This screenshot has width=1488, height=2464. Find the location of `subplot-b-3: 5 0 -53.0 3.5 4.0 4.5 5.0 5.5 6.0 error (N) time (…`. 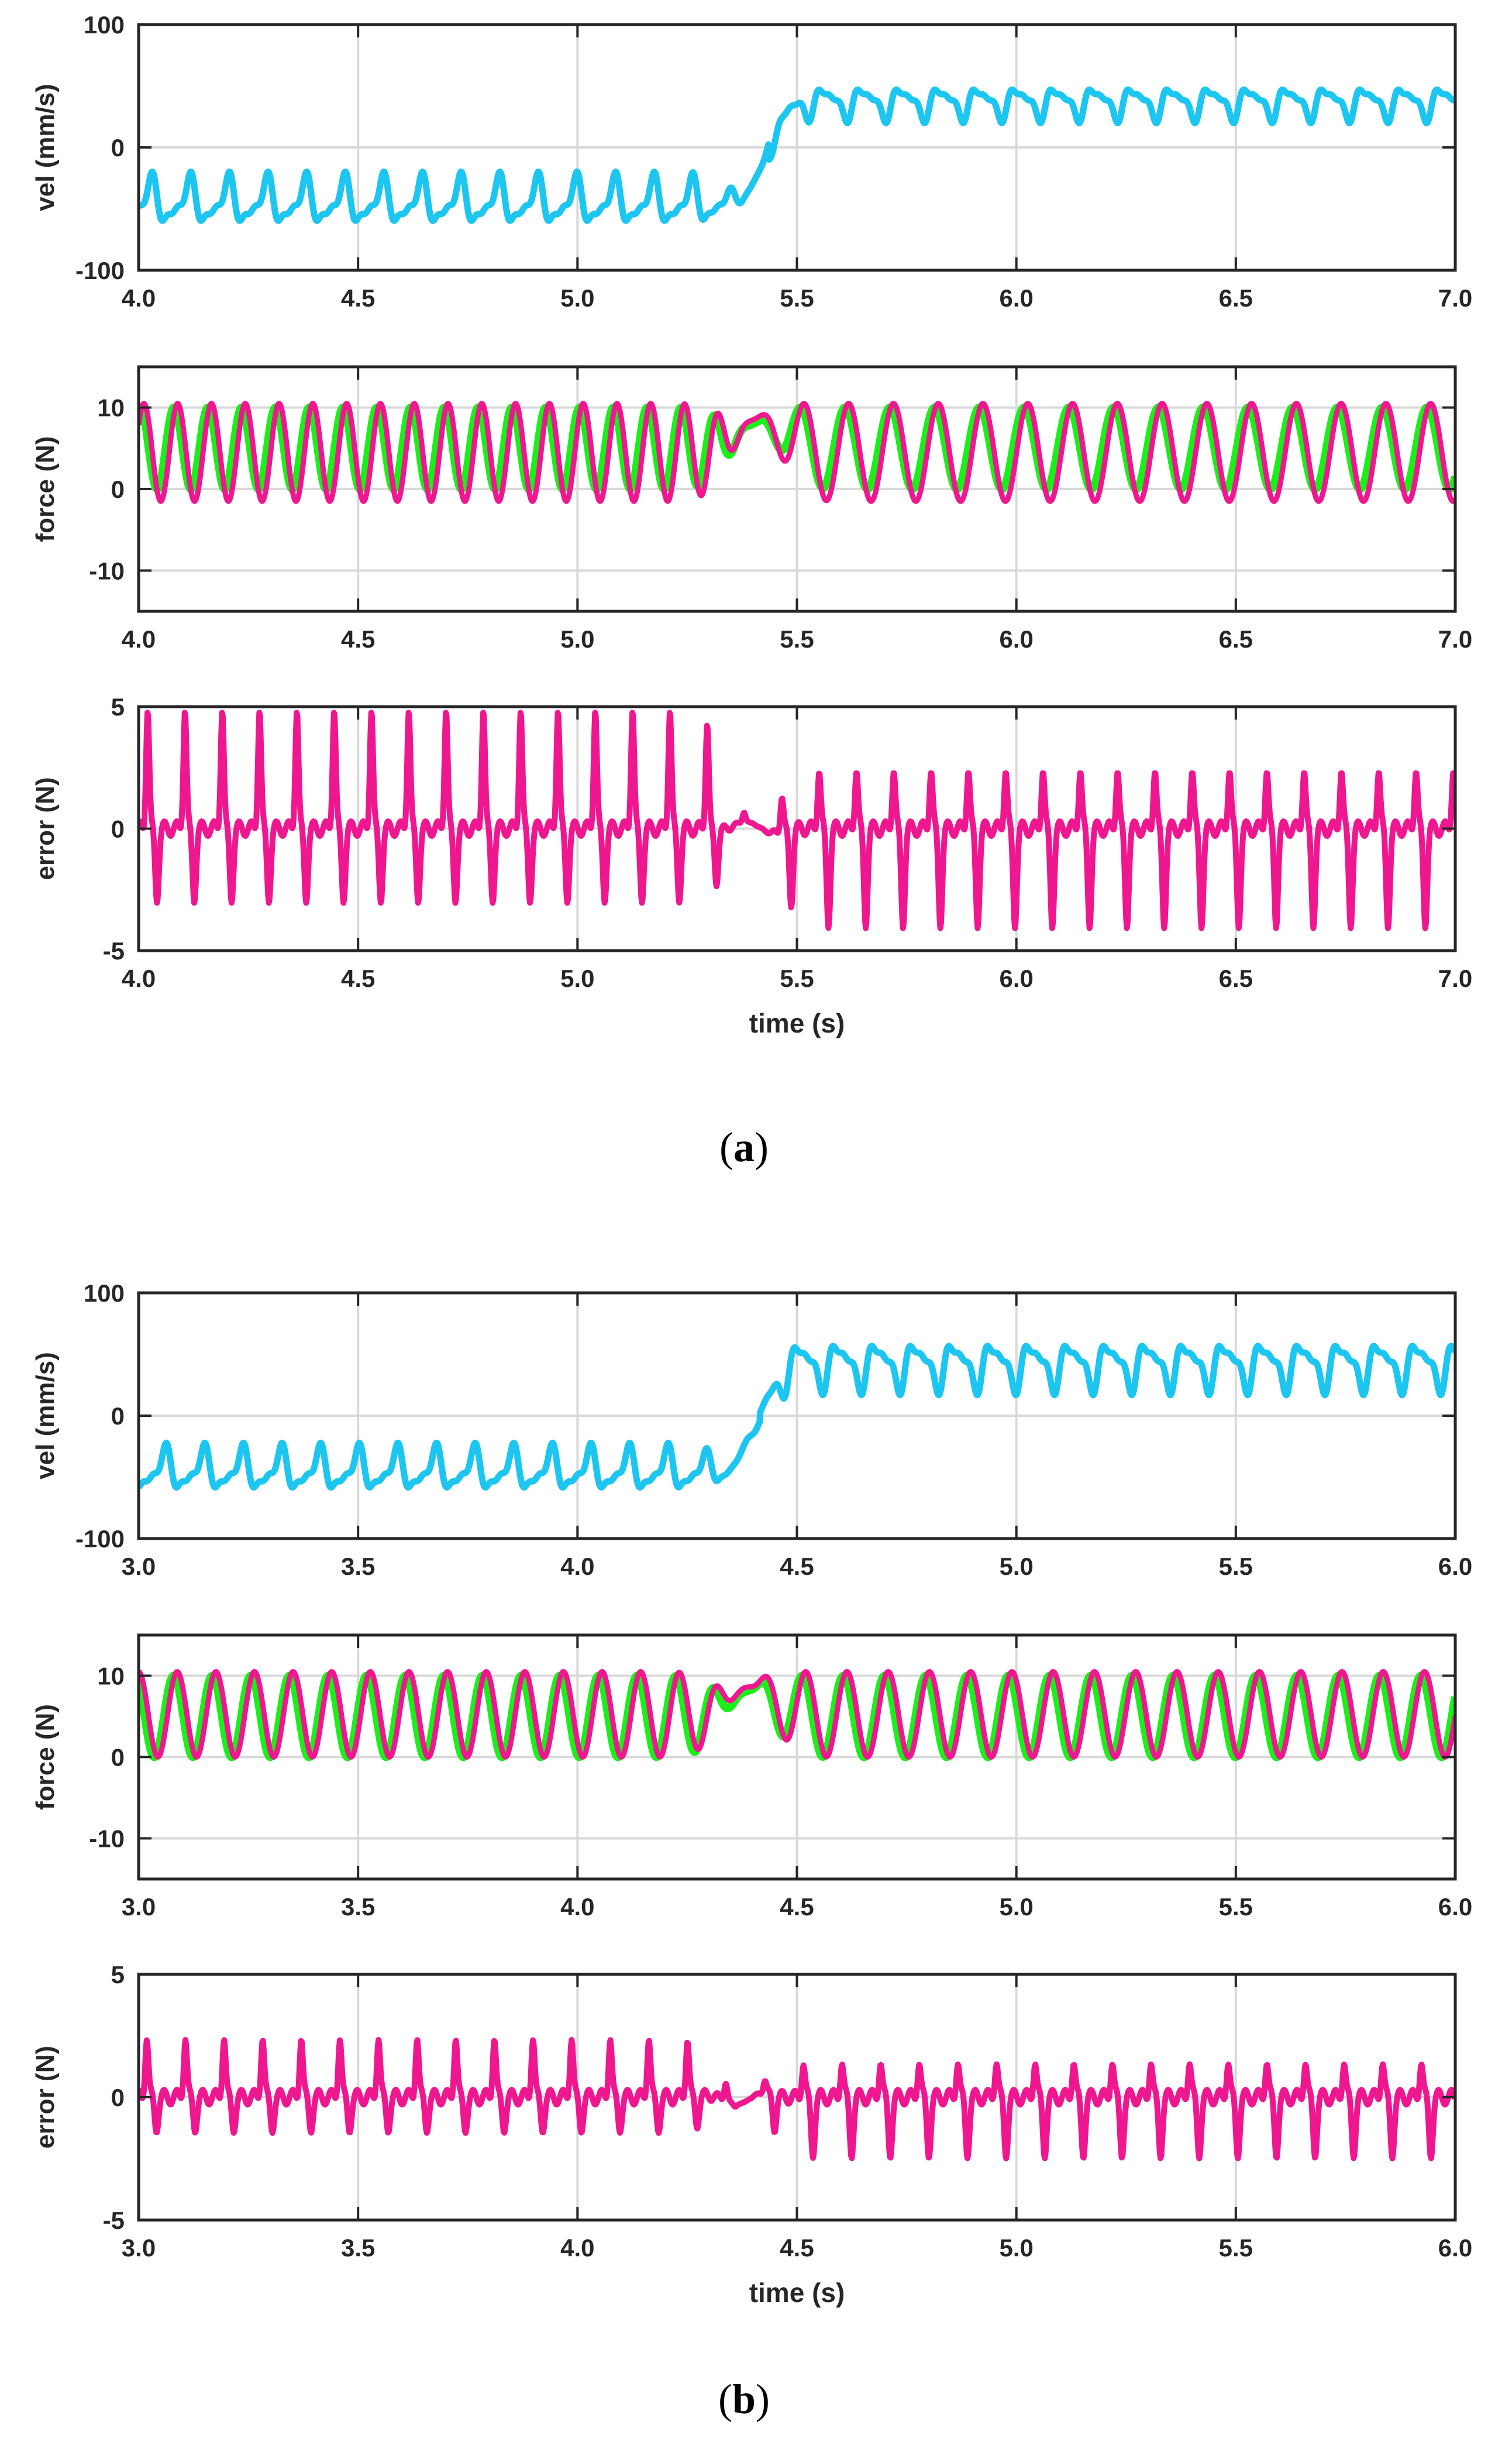

subplot-b-3: 5 0 -53.0 3.5 4.0 4.5 5.0 5.5 6.0 error (N) time (… is located at coordinates (751, 2134).